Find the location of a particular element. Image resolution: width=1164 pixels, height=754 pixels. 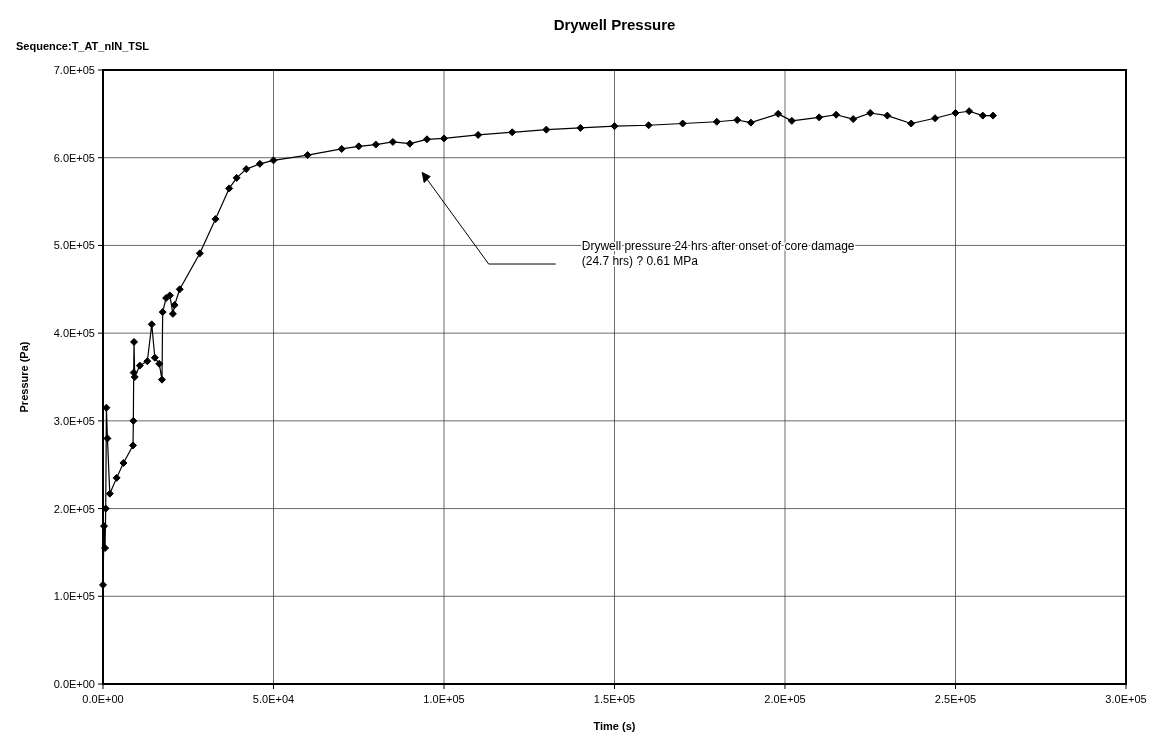

x-tick-label: 5.0E+04 is located at coordinates (273, 699).